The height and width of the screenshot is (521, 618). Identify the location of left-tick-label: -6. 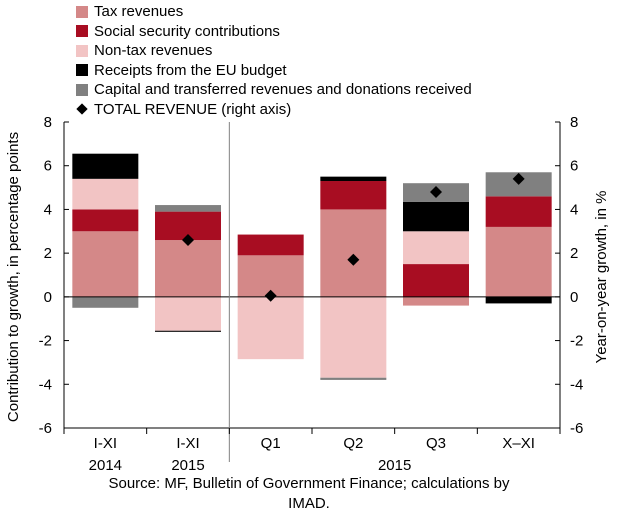
(45, 428).